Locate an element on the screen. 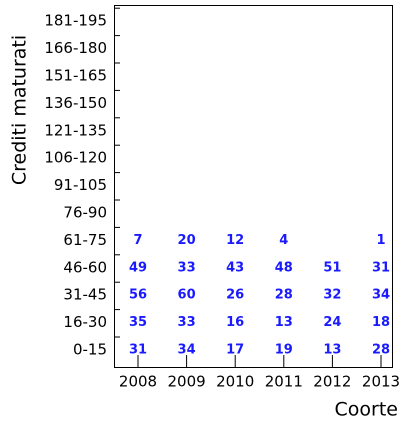  cell-value: 19 is located at coordinates (284, 350).